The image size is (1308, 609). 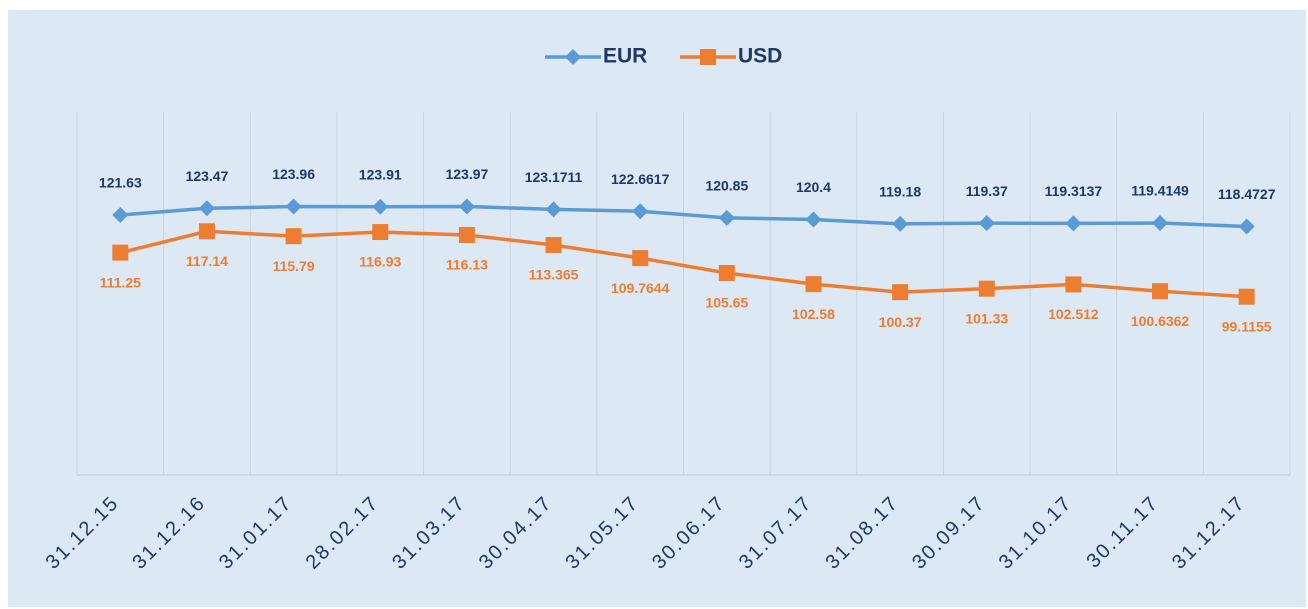 I want to click on data-label: 111.25, so click(x=120, y=282).